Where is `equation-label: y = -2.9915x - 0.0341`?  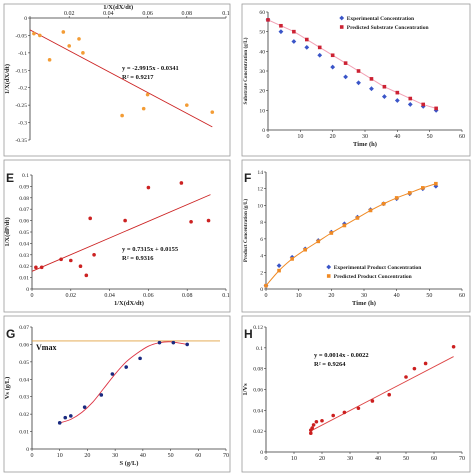
equation-label: y = -2.9915x - 0.0341 is located at coordinates (150, 68).